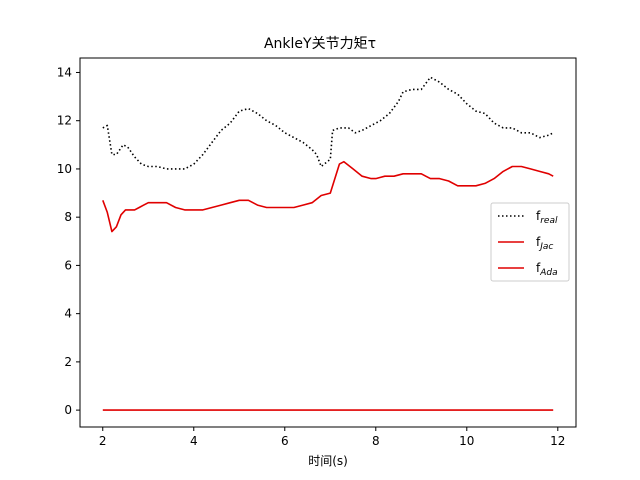 Image resolution: width=640 pixels, height=480 pixels. What do you see at coordinates (530, 242) in the screenshot?
I see `legend-box` at bounding box center [530, 242].